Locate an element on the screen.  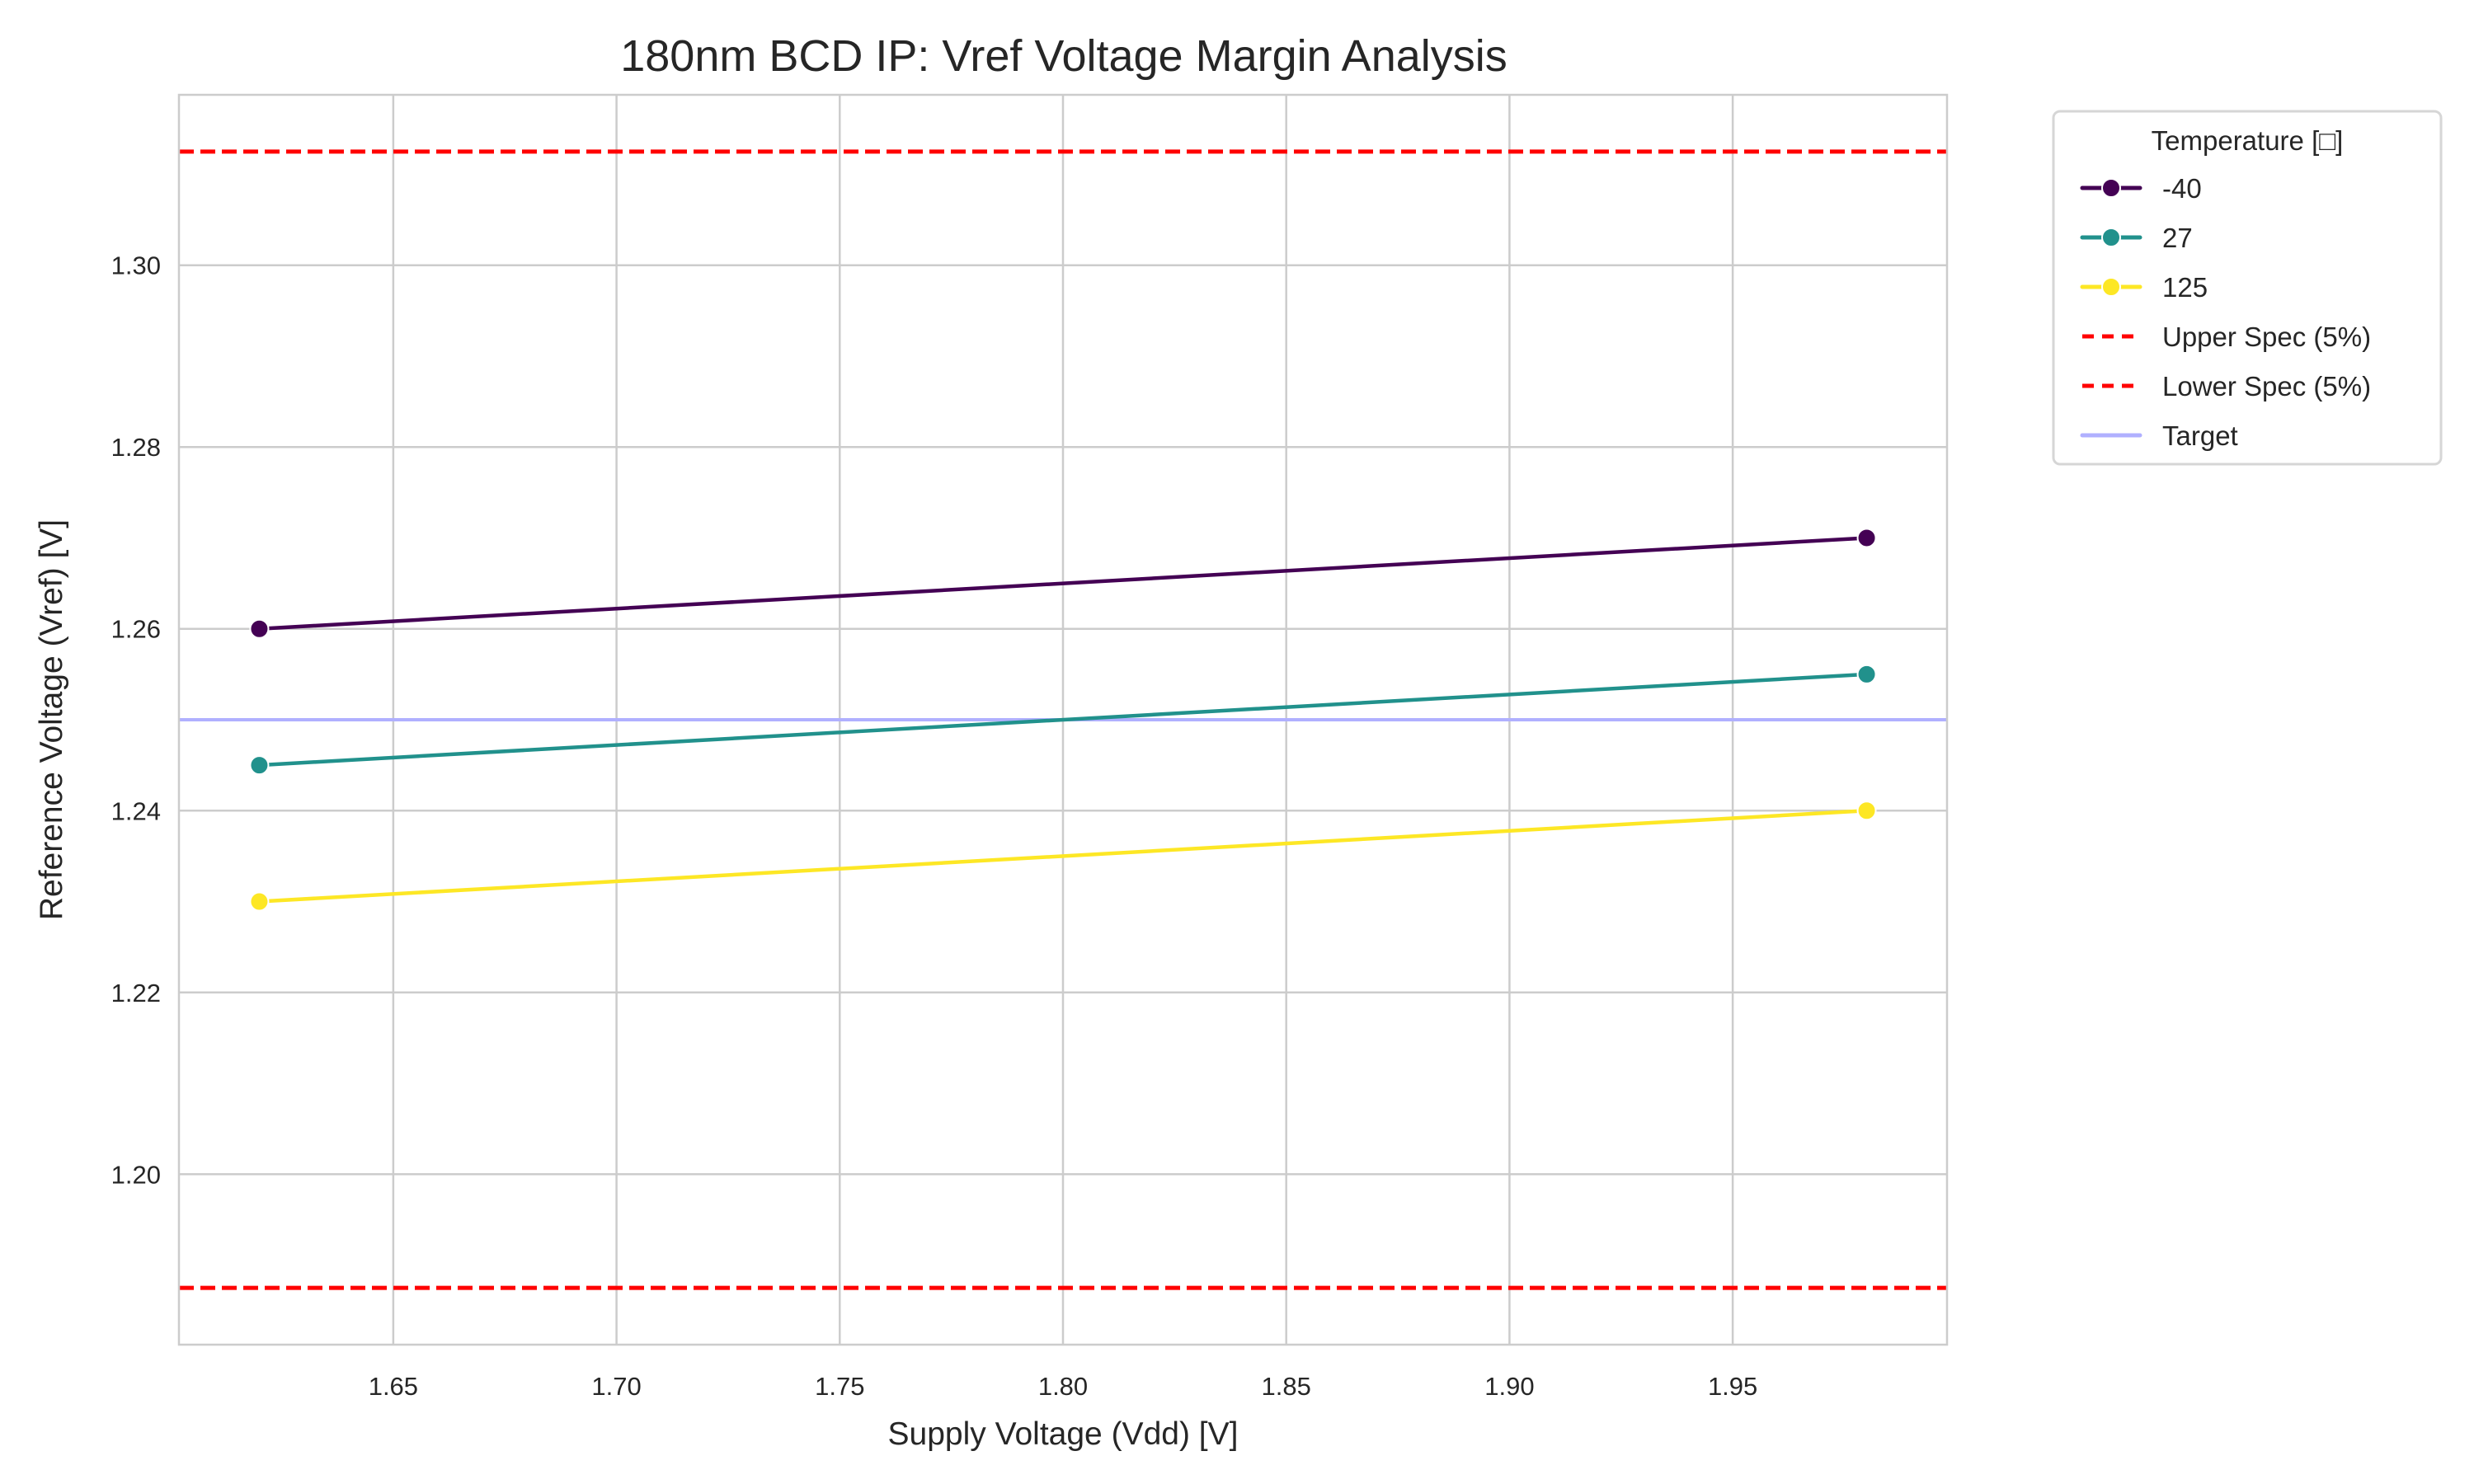
x-tick-labels: 1.65 1.70 1.75 1.80 1.85 1.90 1.95 is located at coordinates (1063, 1386).